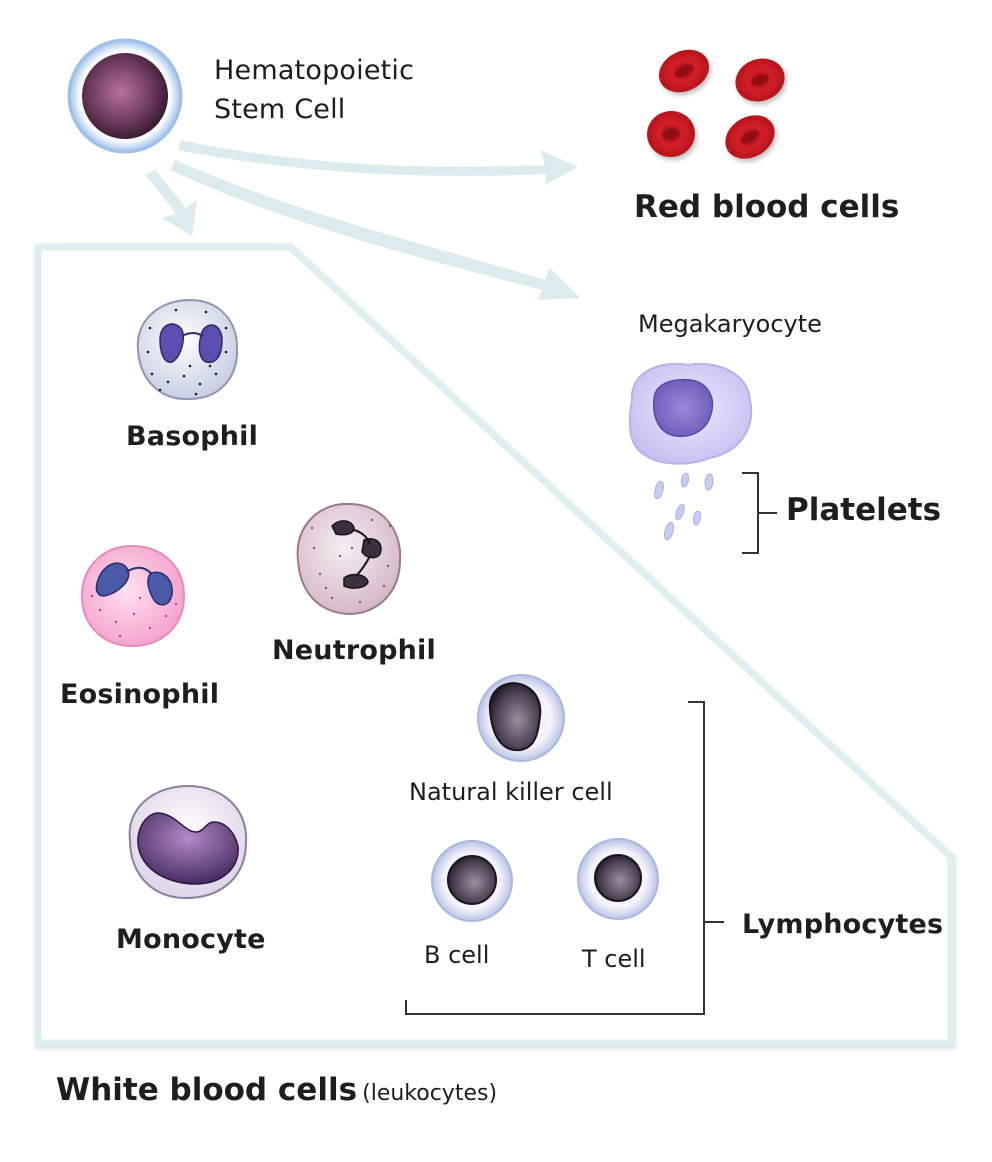  I want to click on white-blood-cells-title: White blood cells (leukocytes), so click(276, 1090).